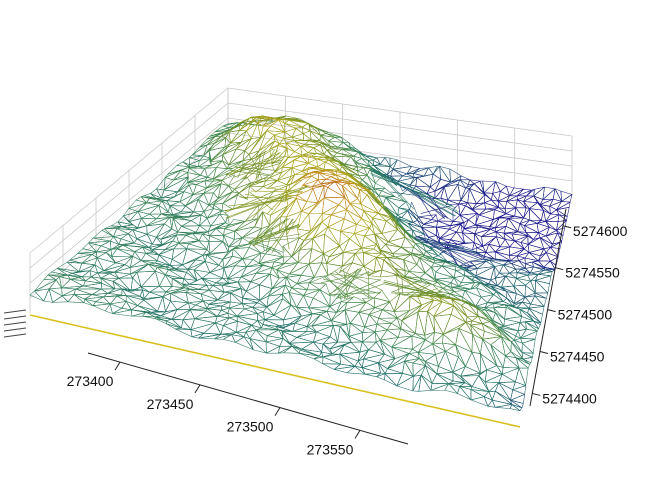  Describe the element at coordinates (170, 404) in the screenshot. I see `x-tick-label: 273450` at that location.